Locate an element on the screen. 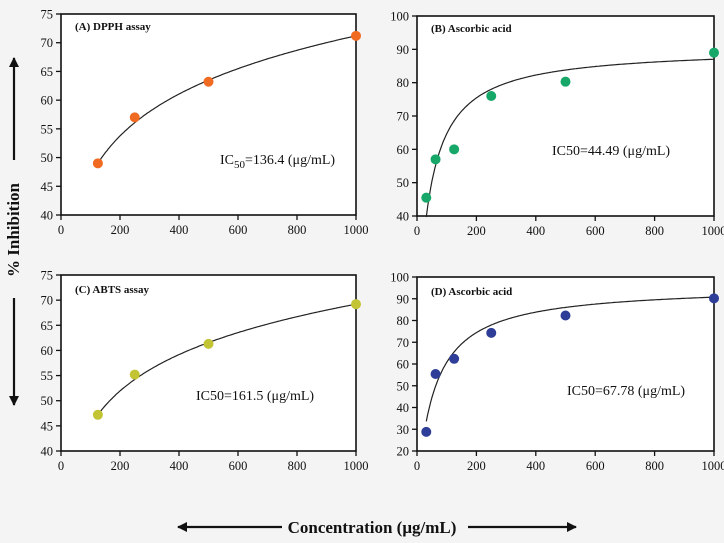 This screenshot has width=724, height=543. y-axis-label: % Inhibition is located at coordinates (13, 229).